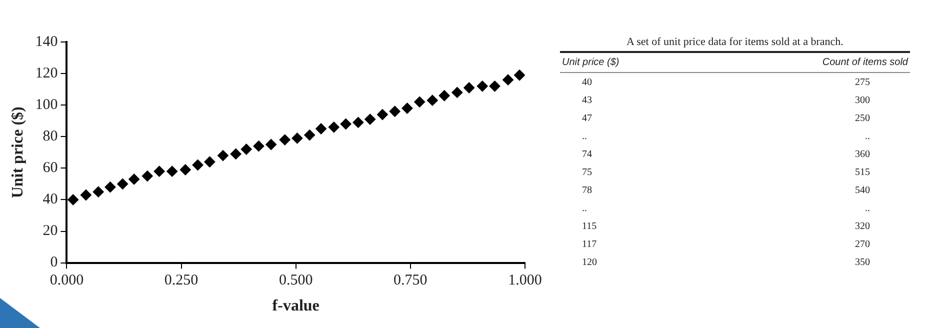 The image size is (940, 328). Describe the element at coordinates (589, 245) in the screenshot. I see `category-label: 117` at that location.